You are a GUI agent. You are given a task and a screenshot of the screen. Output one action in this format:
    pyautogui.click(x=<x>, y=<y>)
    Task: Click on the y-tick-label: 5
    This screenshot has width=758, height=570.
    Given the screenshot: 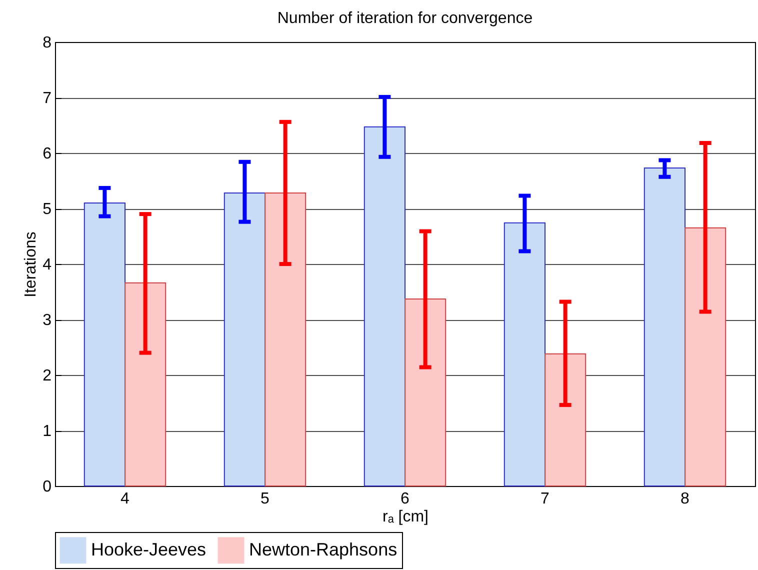 What is the action you would take?
    pyautogui.click(x=47, y=209)
    